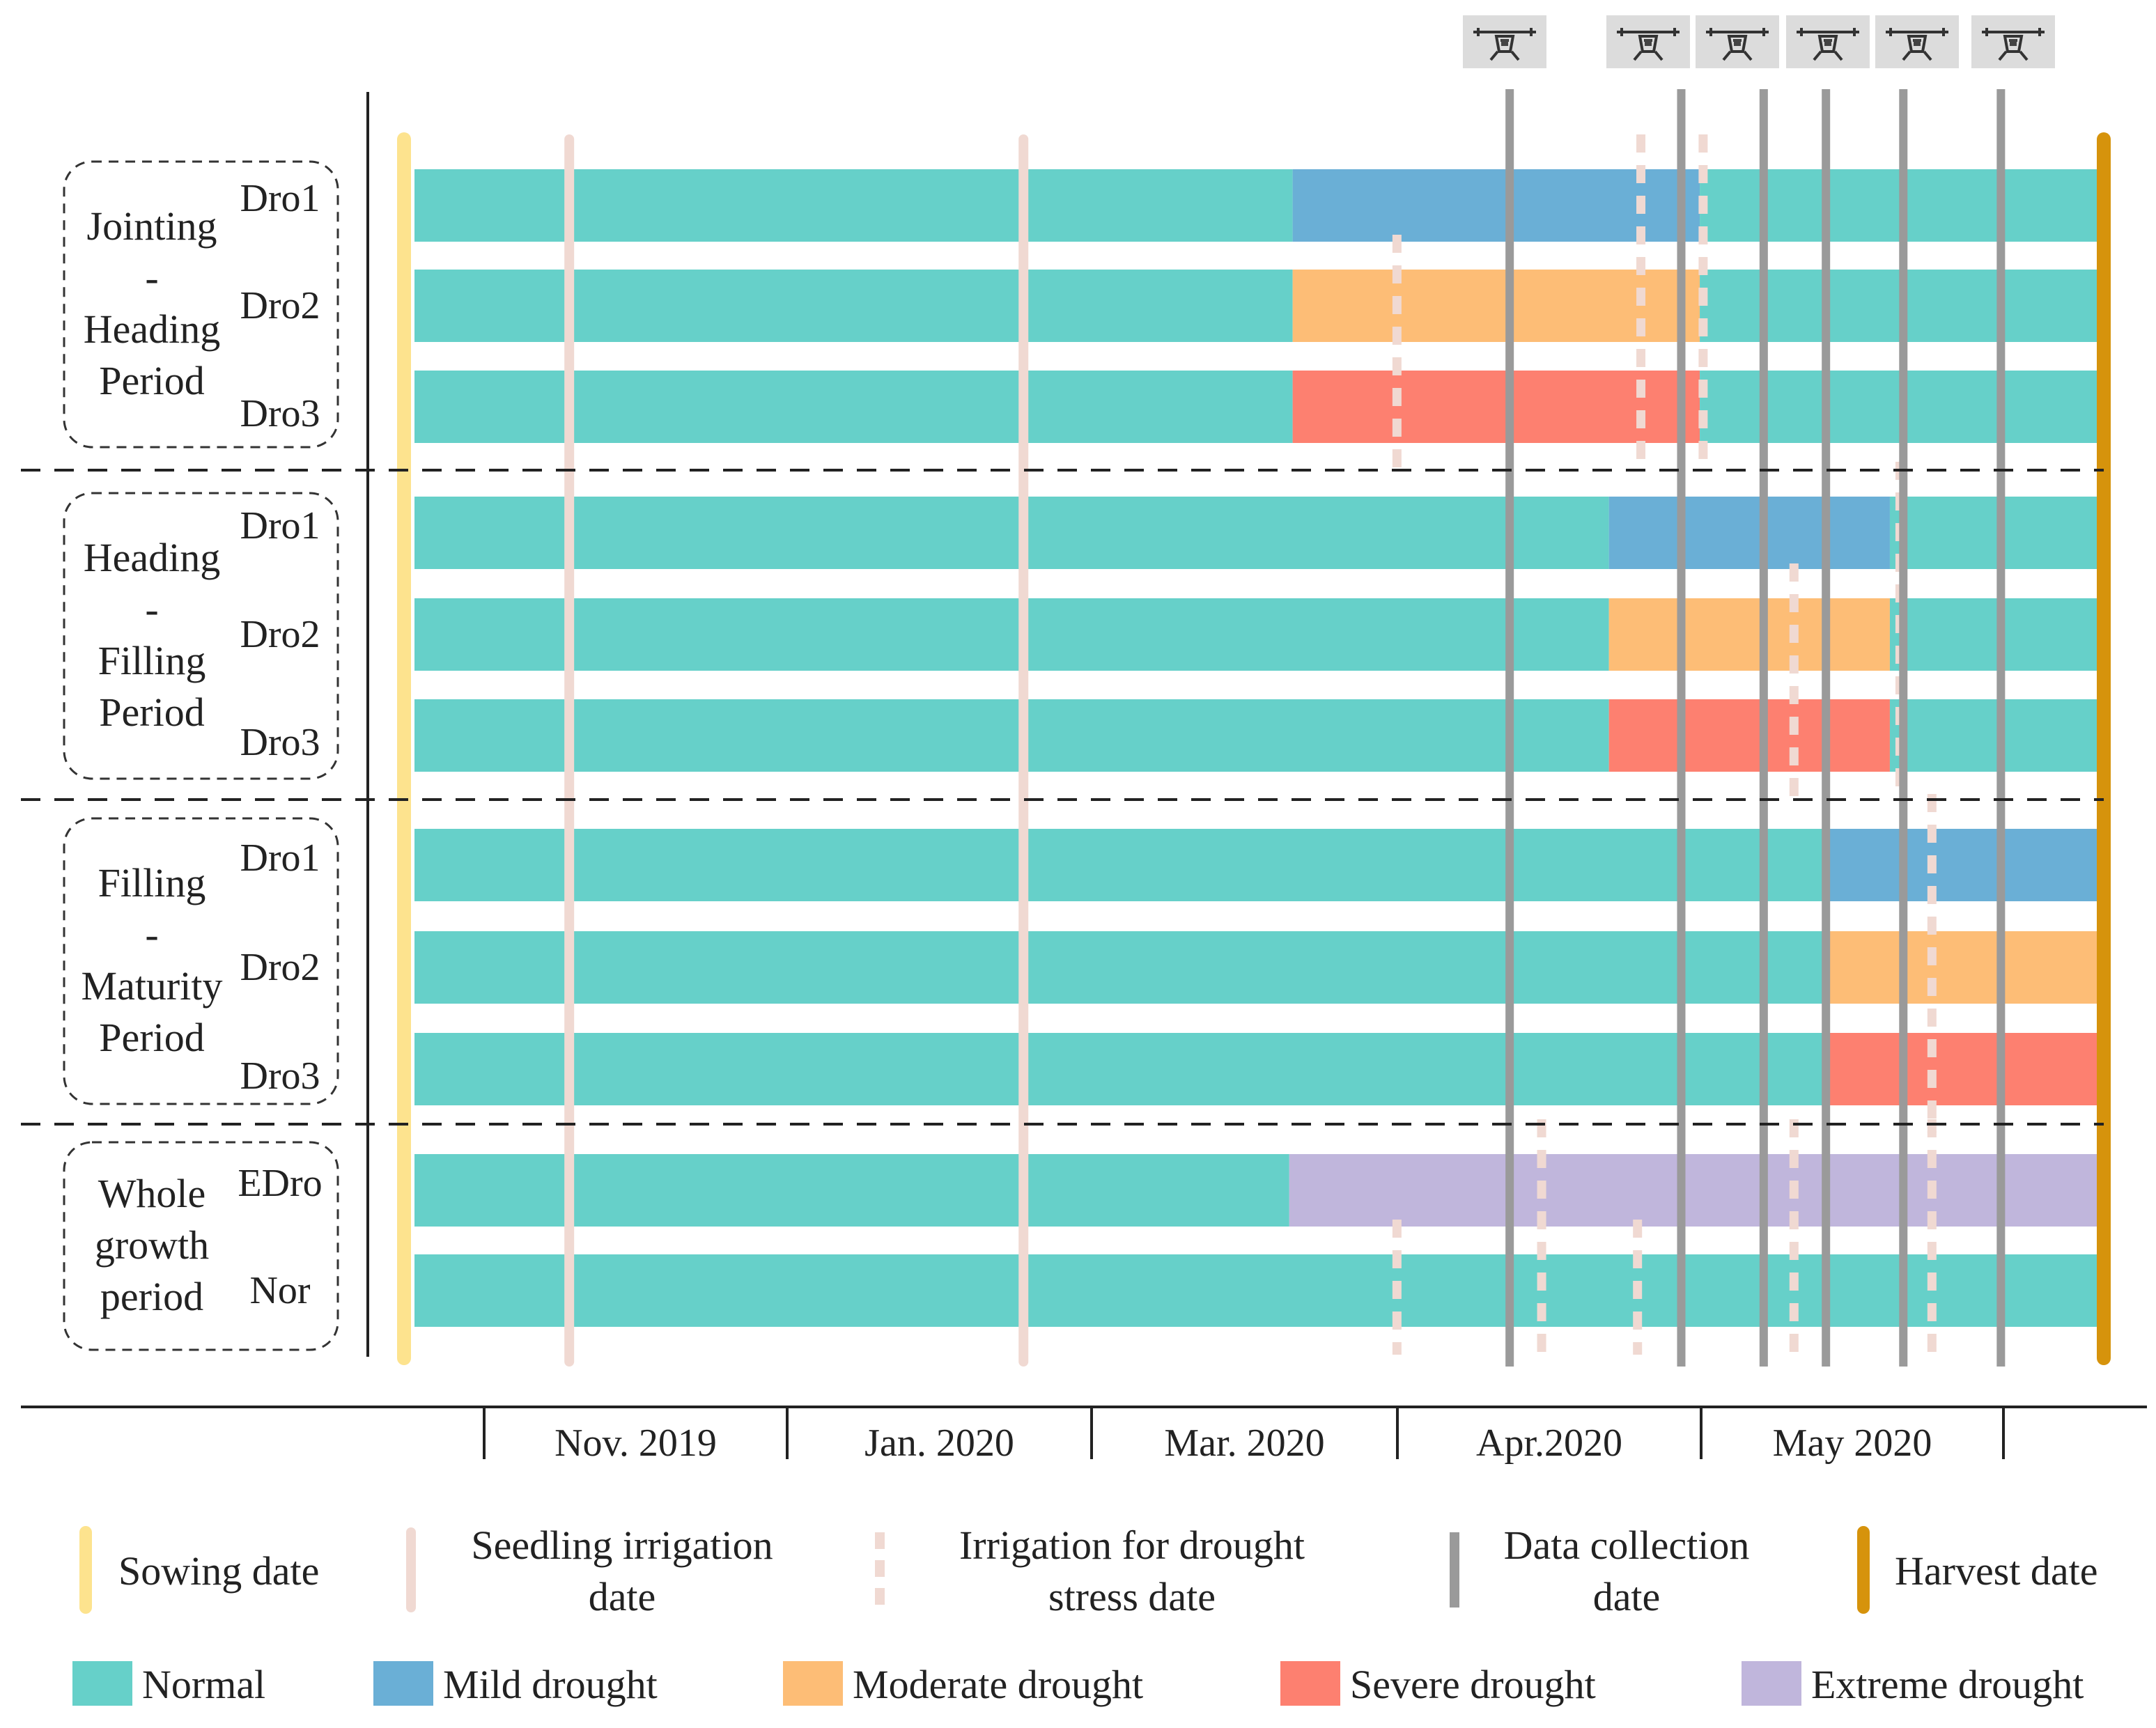 The image size is (2156, 1728). I want to click on legend-level-label: Normal, so click(203, 1684).